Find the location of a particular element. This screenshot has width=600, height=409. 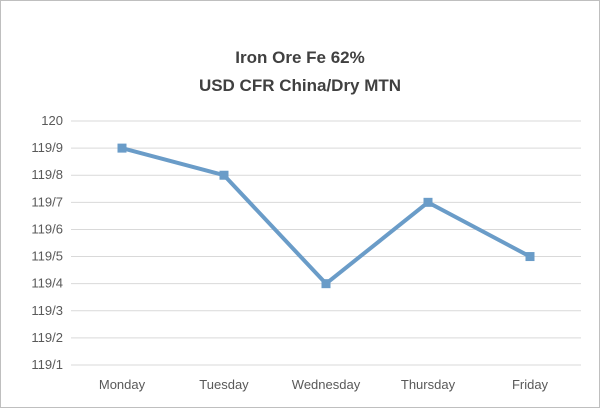

y-tick-label: 119/5 is located at coordinates (47, 256).